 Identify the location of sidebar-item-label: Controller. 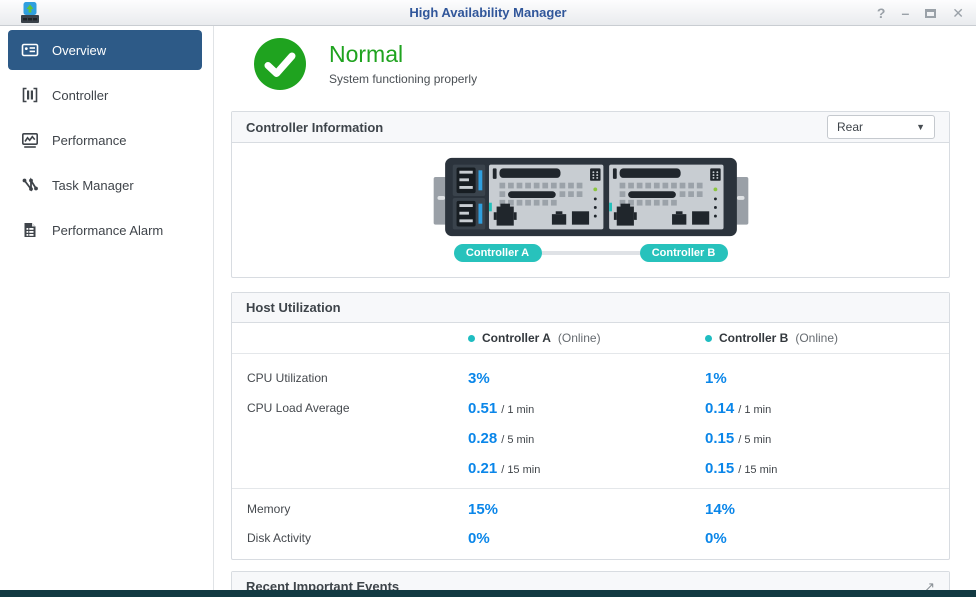
(80, 95).